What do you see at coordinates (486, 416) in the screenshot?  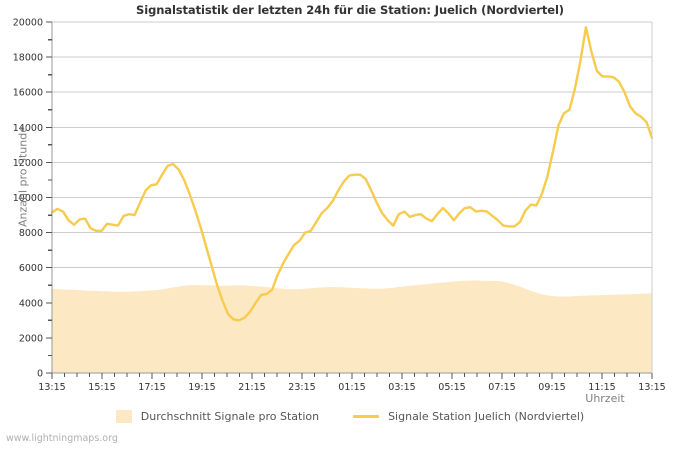 I see `legend-label-station: Signale Station Juelich (Nordviertel)` at bounding box center [486, 416].